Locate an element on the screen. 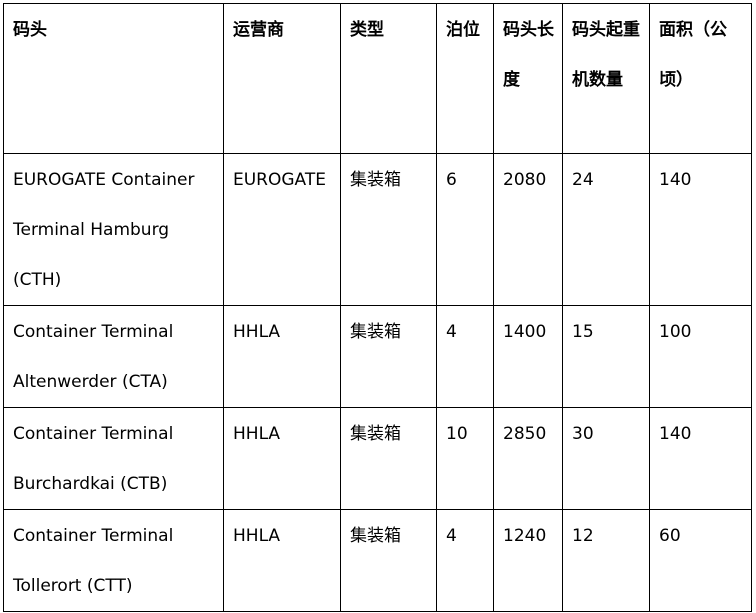 The width and height of the screenshot is (756, 613). cell-area: 60 is located at coordinates (700, 560).